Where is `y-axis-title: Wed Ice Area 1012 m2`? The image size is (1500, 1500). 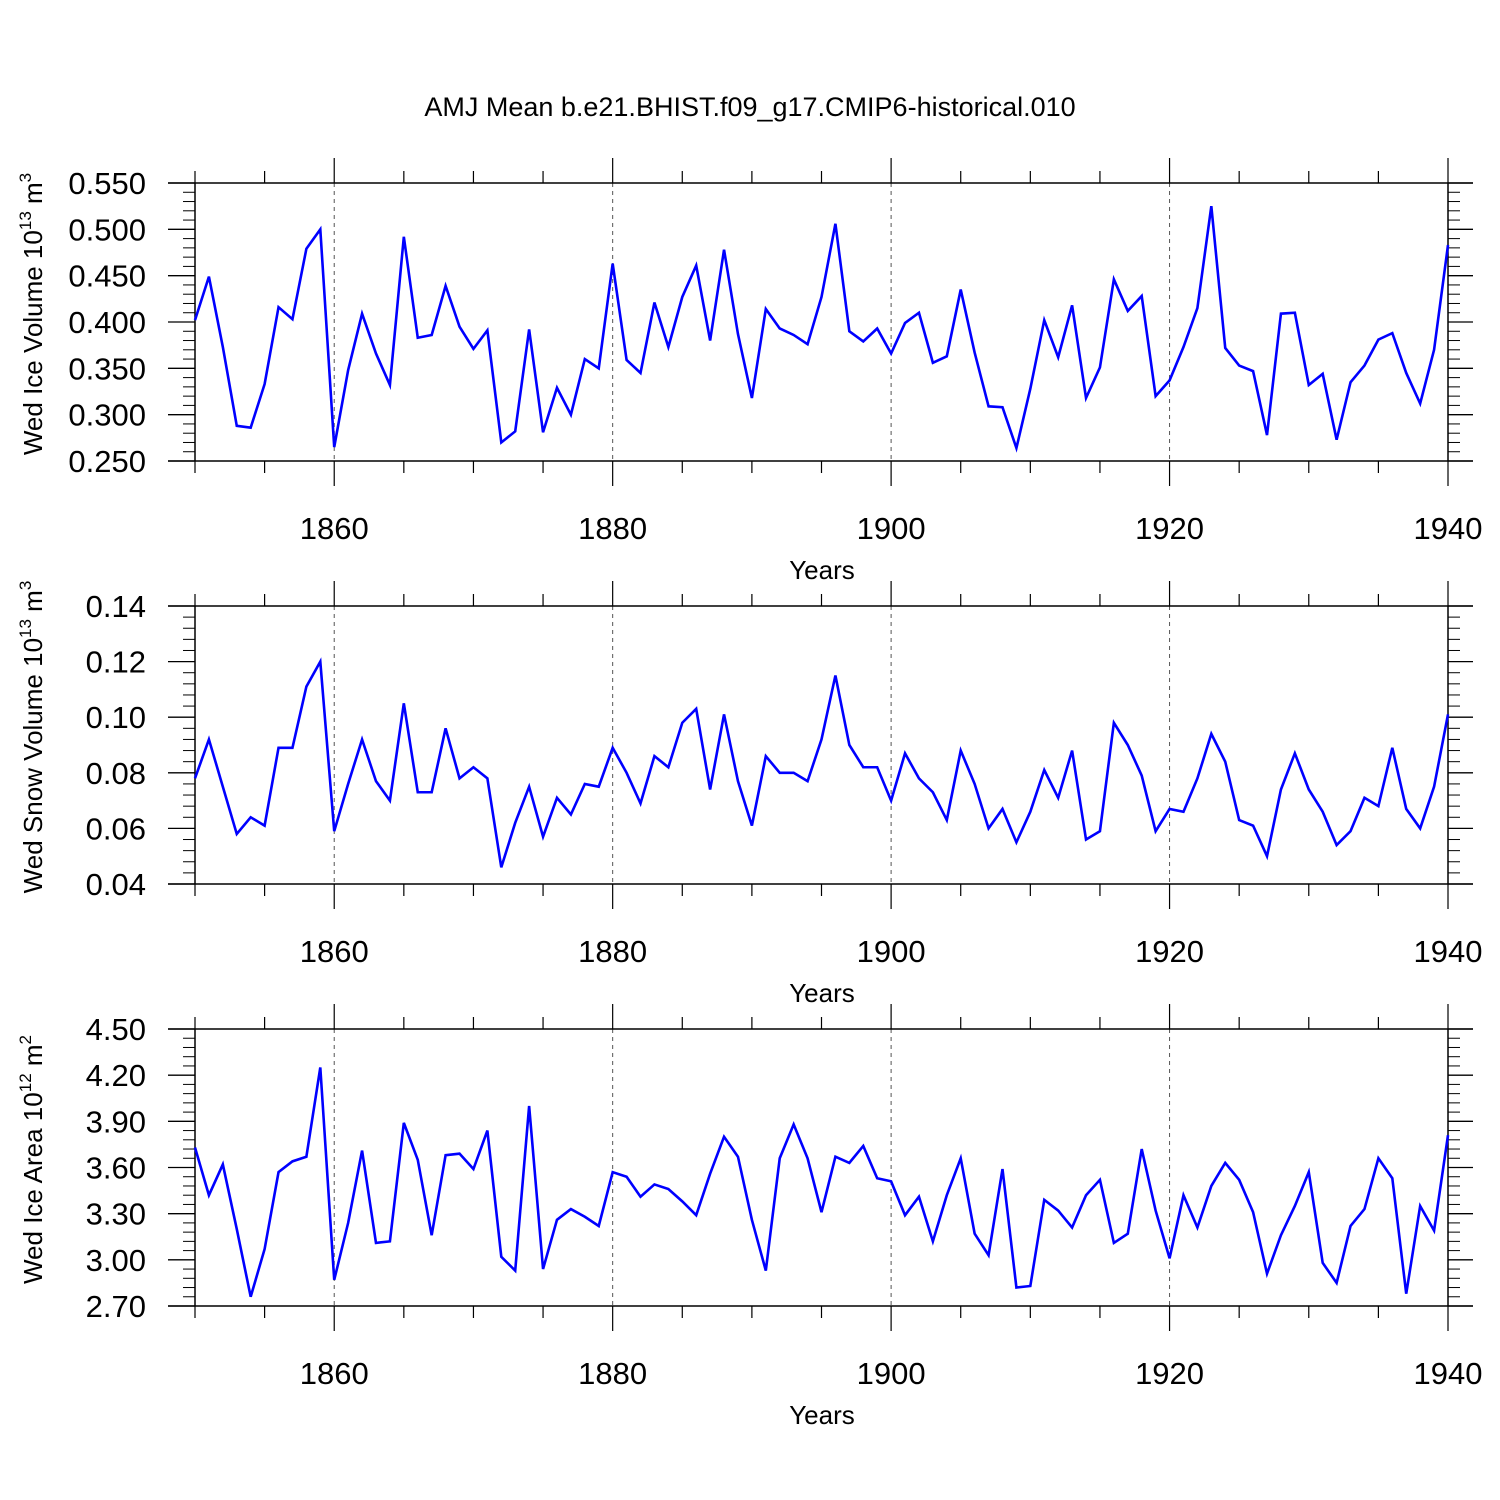
y-axis-title: Wed Ice Area 1012 m2 is located at coordinates (32, 1159).